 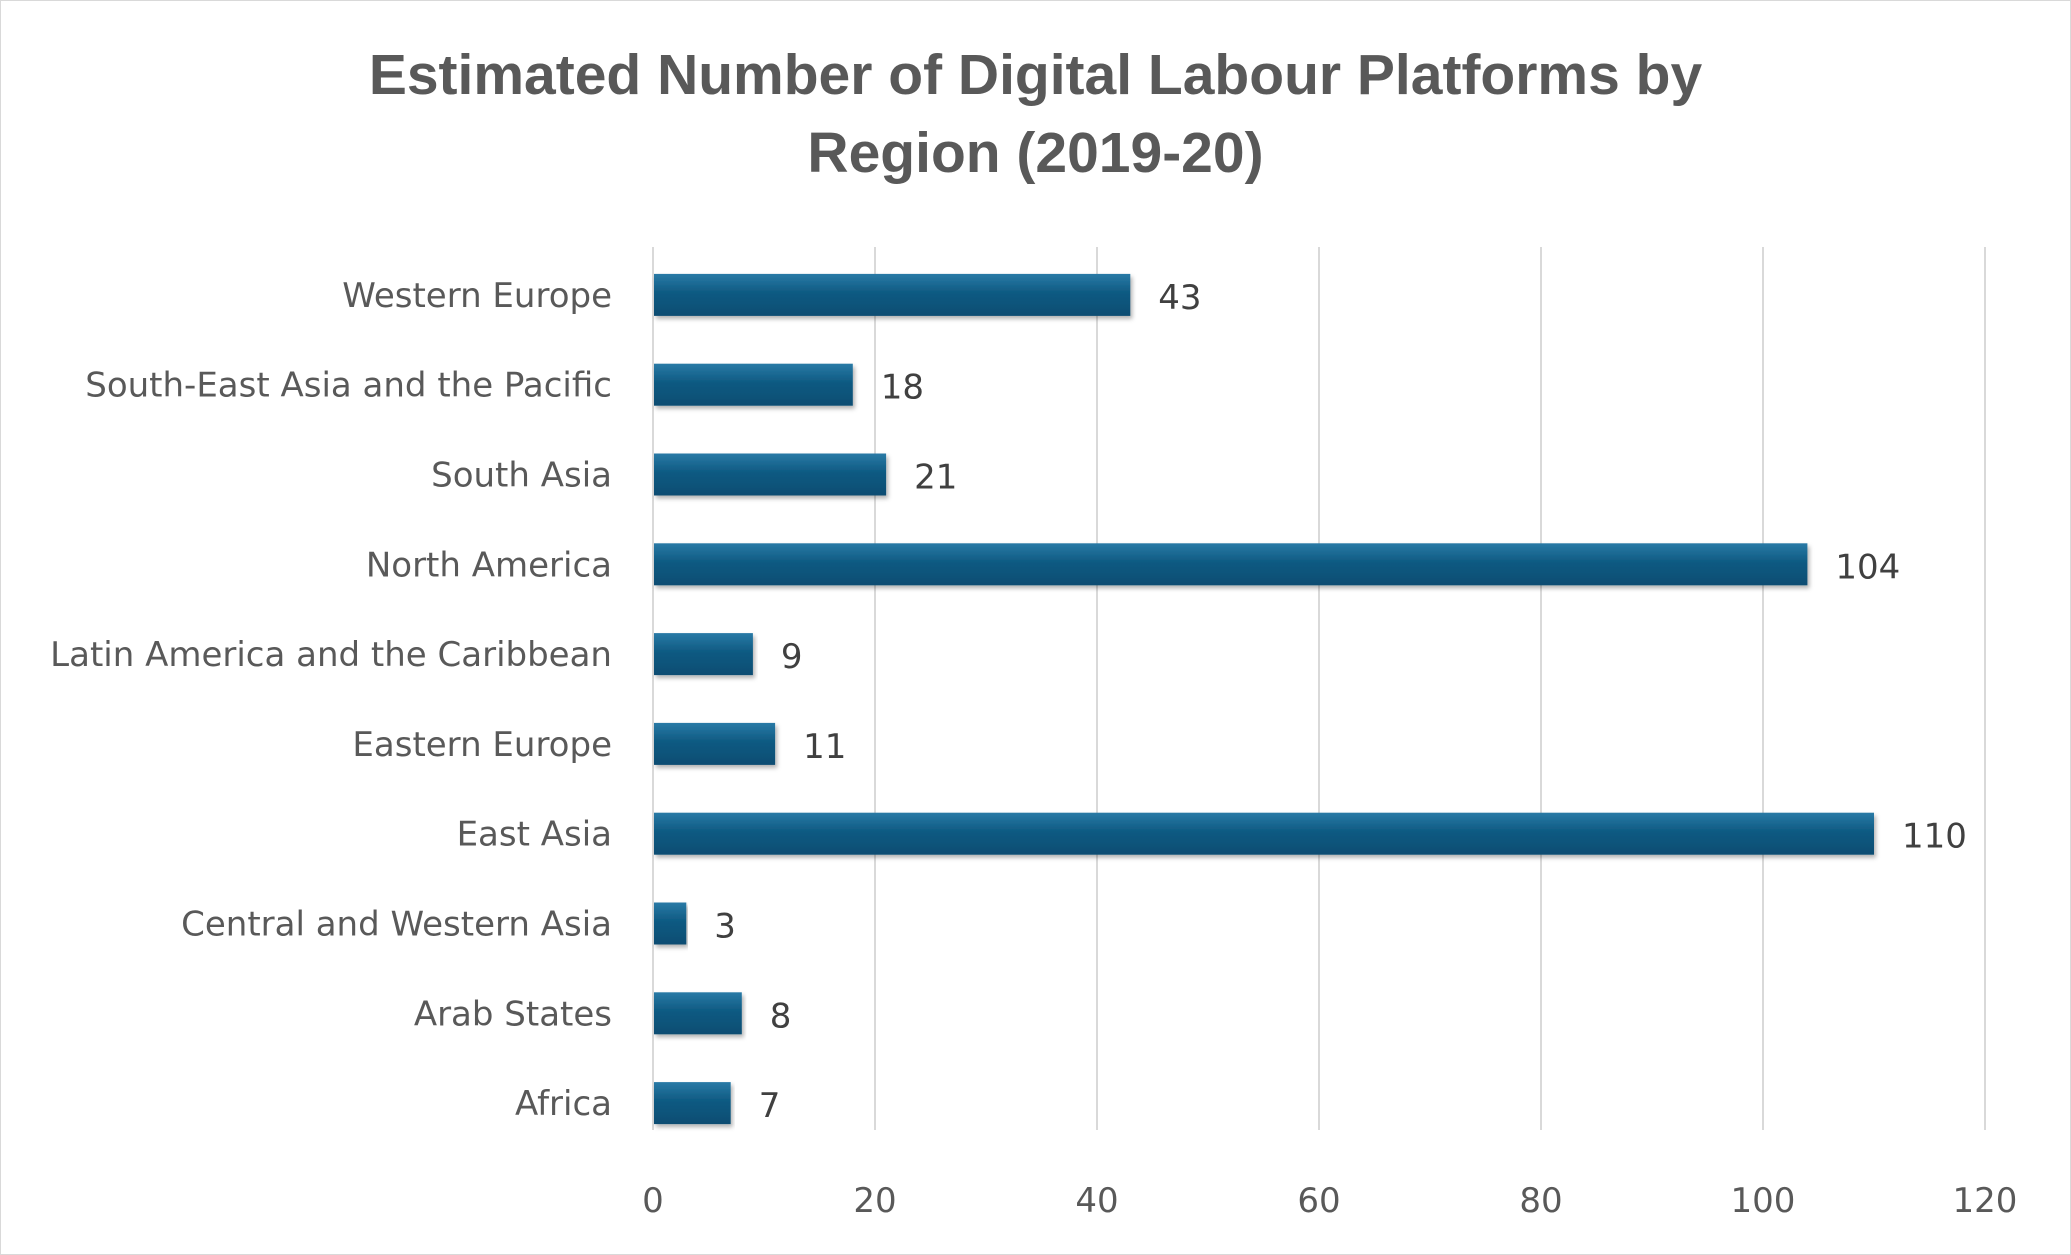 What do you see at coordinates (331, 655) in the screenshot?
I see `category-label: Latin America and the Caribbean` at bounding box center [331, 655].